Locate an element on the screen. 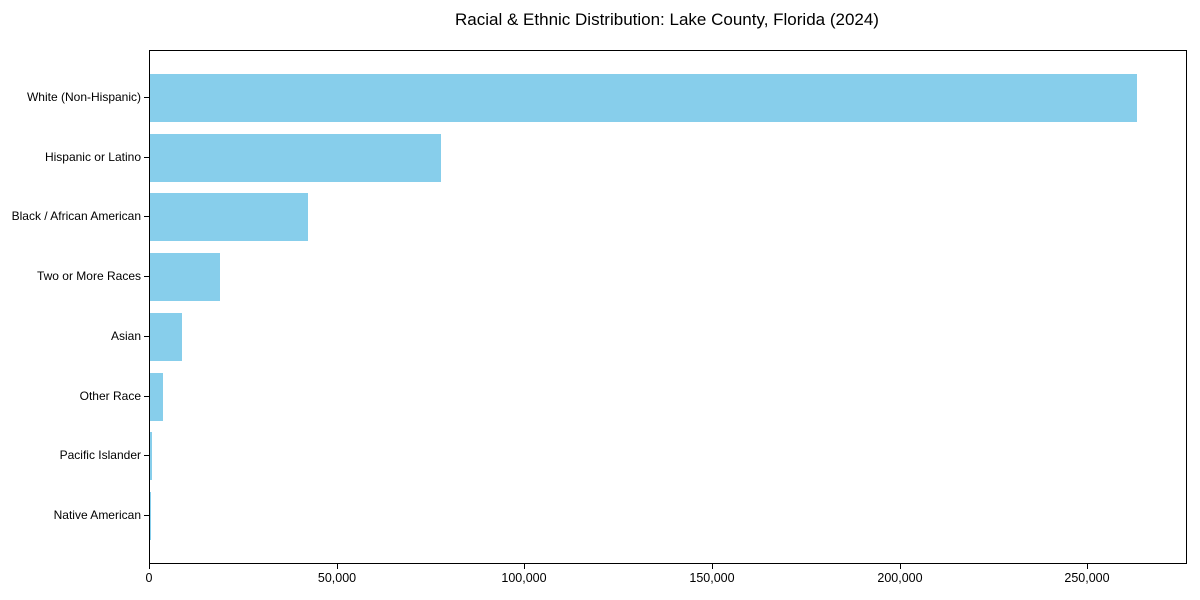  y-tick-label: Native American is located at coordinates (97, 515).